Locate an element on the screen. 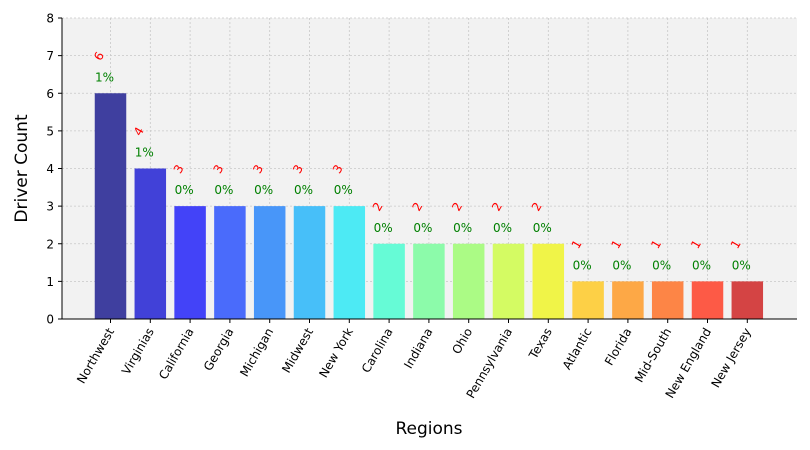 This screenshot has width=810, height=450. x-tick-label: Virginias is located at coordinates (138, 352).